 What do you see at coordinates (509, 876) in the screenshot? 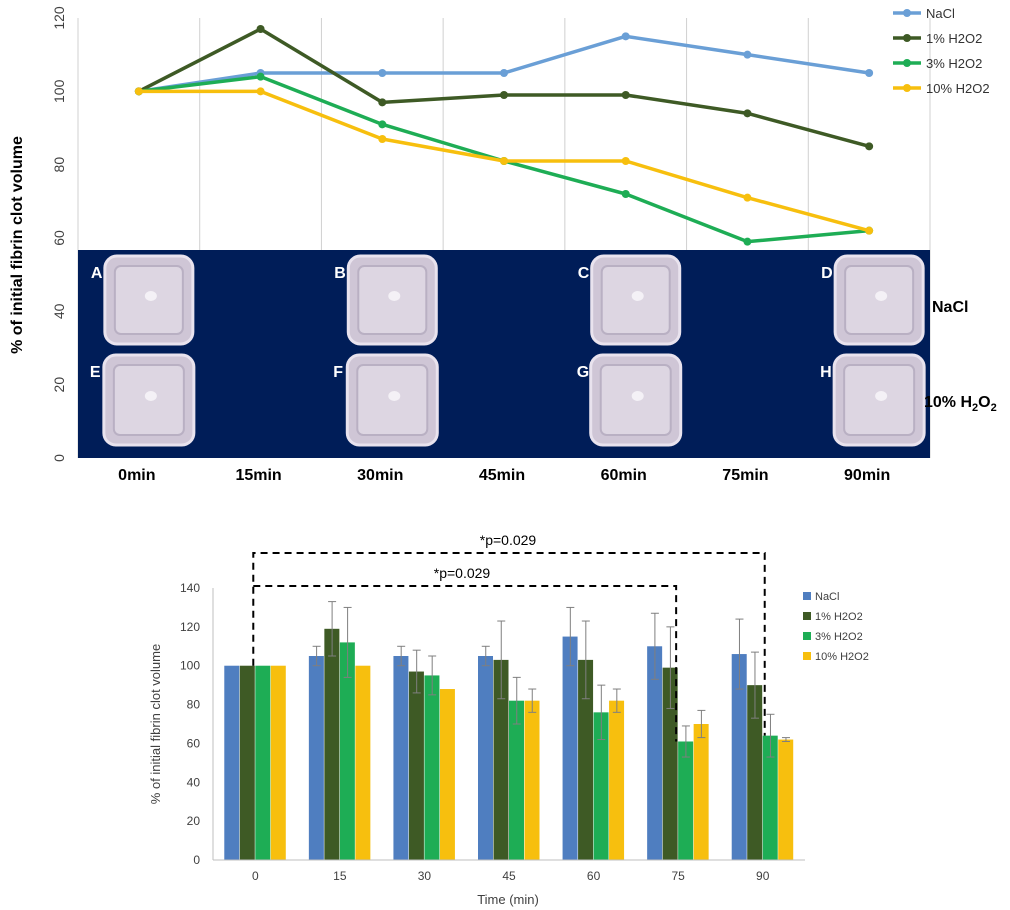
I see `x-tick-label: 45` at bounding box center [509, 876].